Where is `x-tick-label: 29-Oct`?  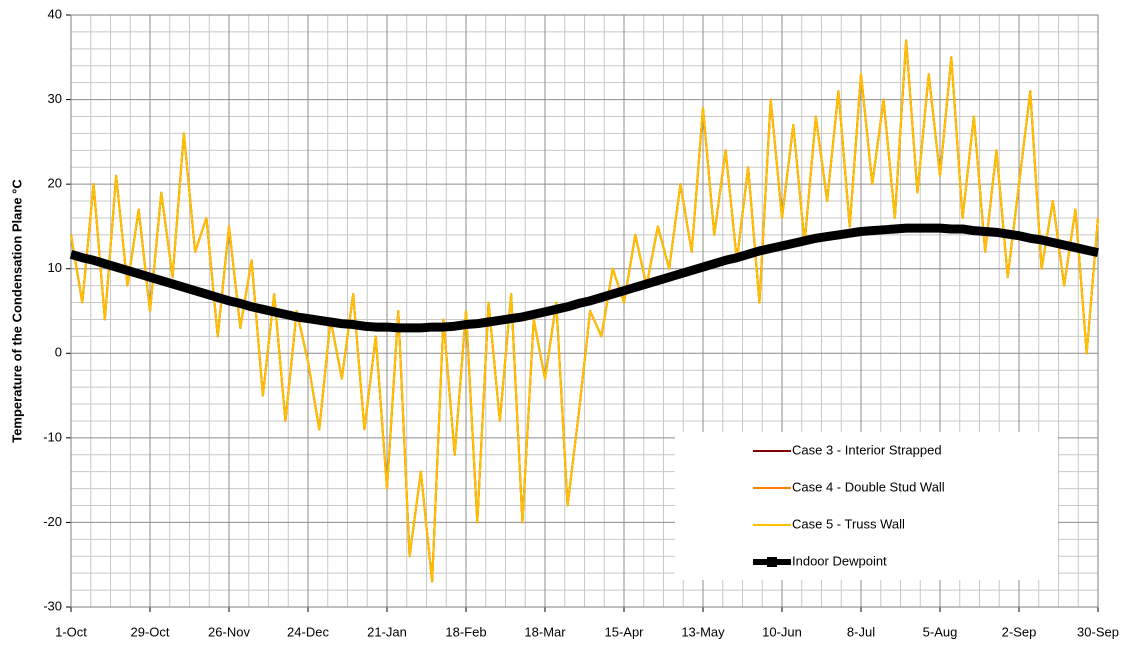 x-tick-label: 29-Oct is located at coordinates (149, 631).